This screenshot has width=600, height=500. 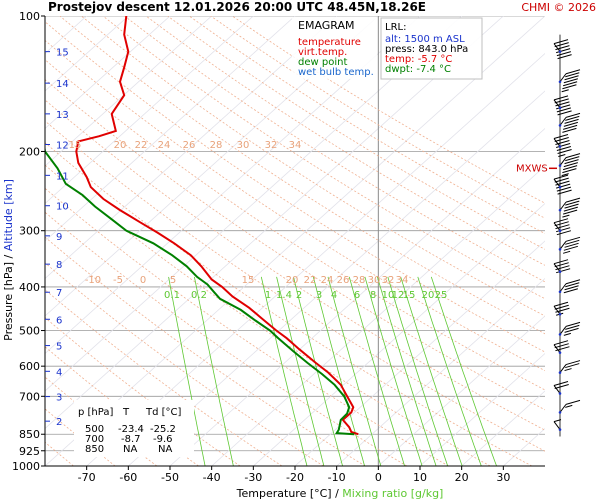 What do you see at coordinates (418, 59) in the screenshot?
I see `lrl-temp: temp: -5.7 °C` at bounding box center [418, 59].